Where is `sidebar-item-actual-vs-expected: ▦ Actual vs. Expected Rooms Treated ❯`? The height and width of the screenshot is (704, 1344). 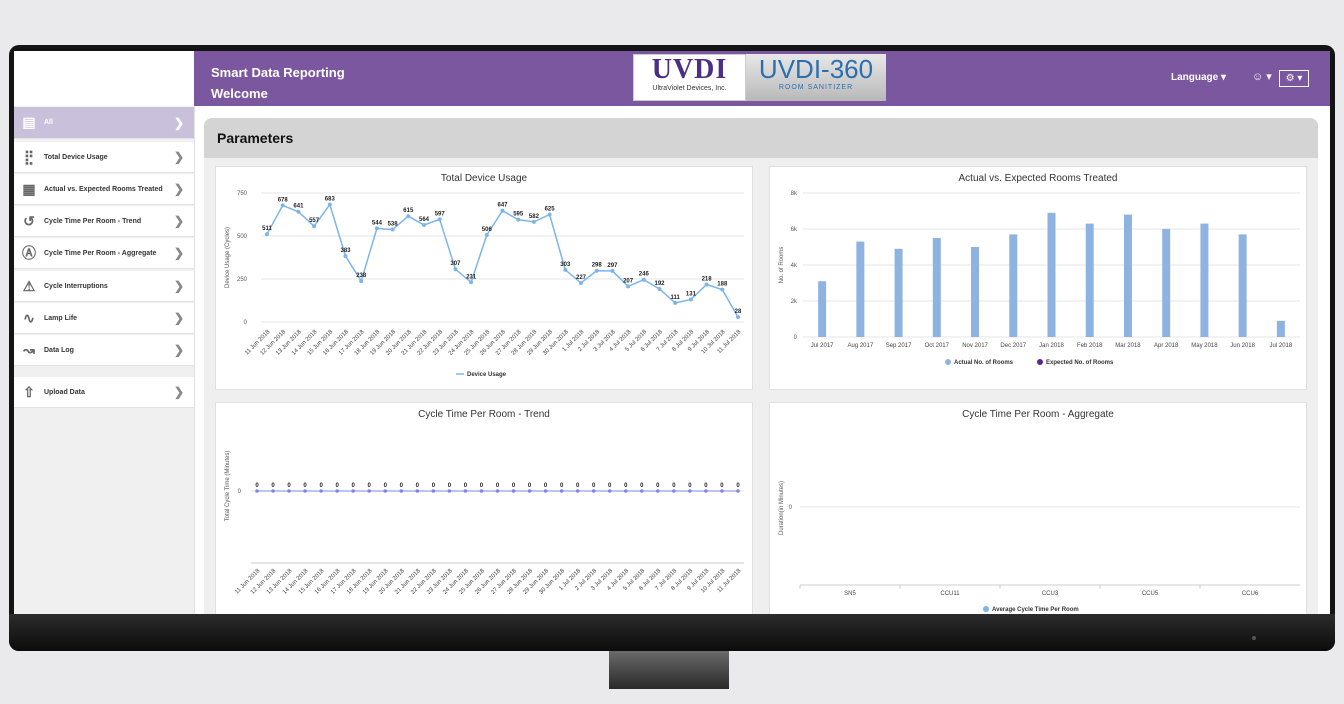
sidebar-item-actual-vs-expected: ▦ Actual vs. Expected Rooms Treated ❯ is located at coordinates (104, 189).